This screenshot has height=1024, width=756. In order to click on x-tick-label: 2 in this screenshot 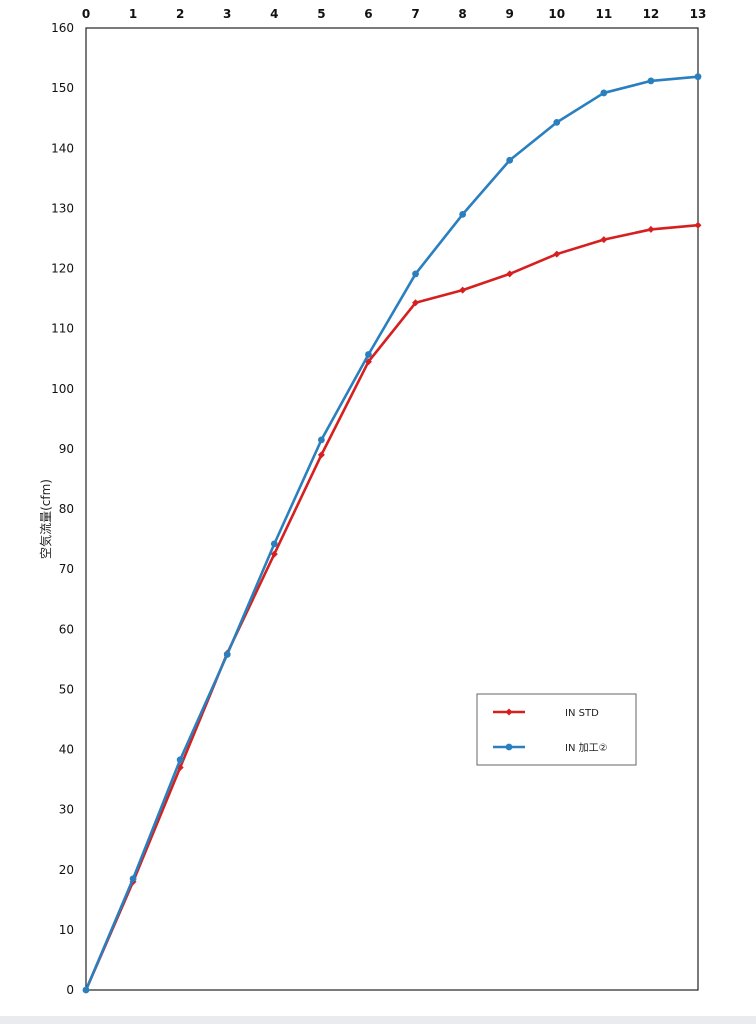, I will do `click(180, 14)`.